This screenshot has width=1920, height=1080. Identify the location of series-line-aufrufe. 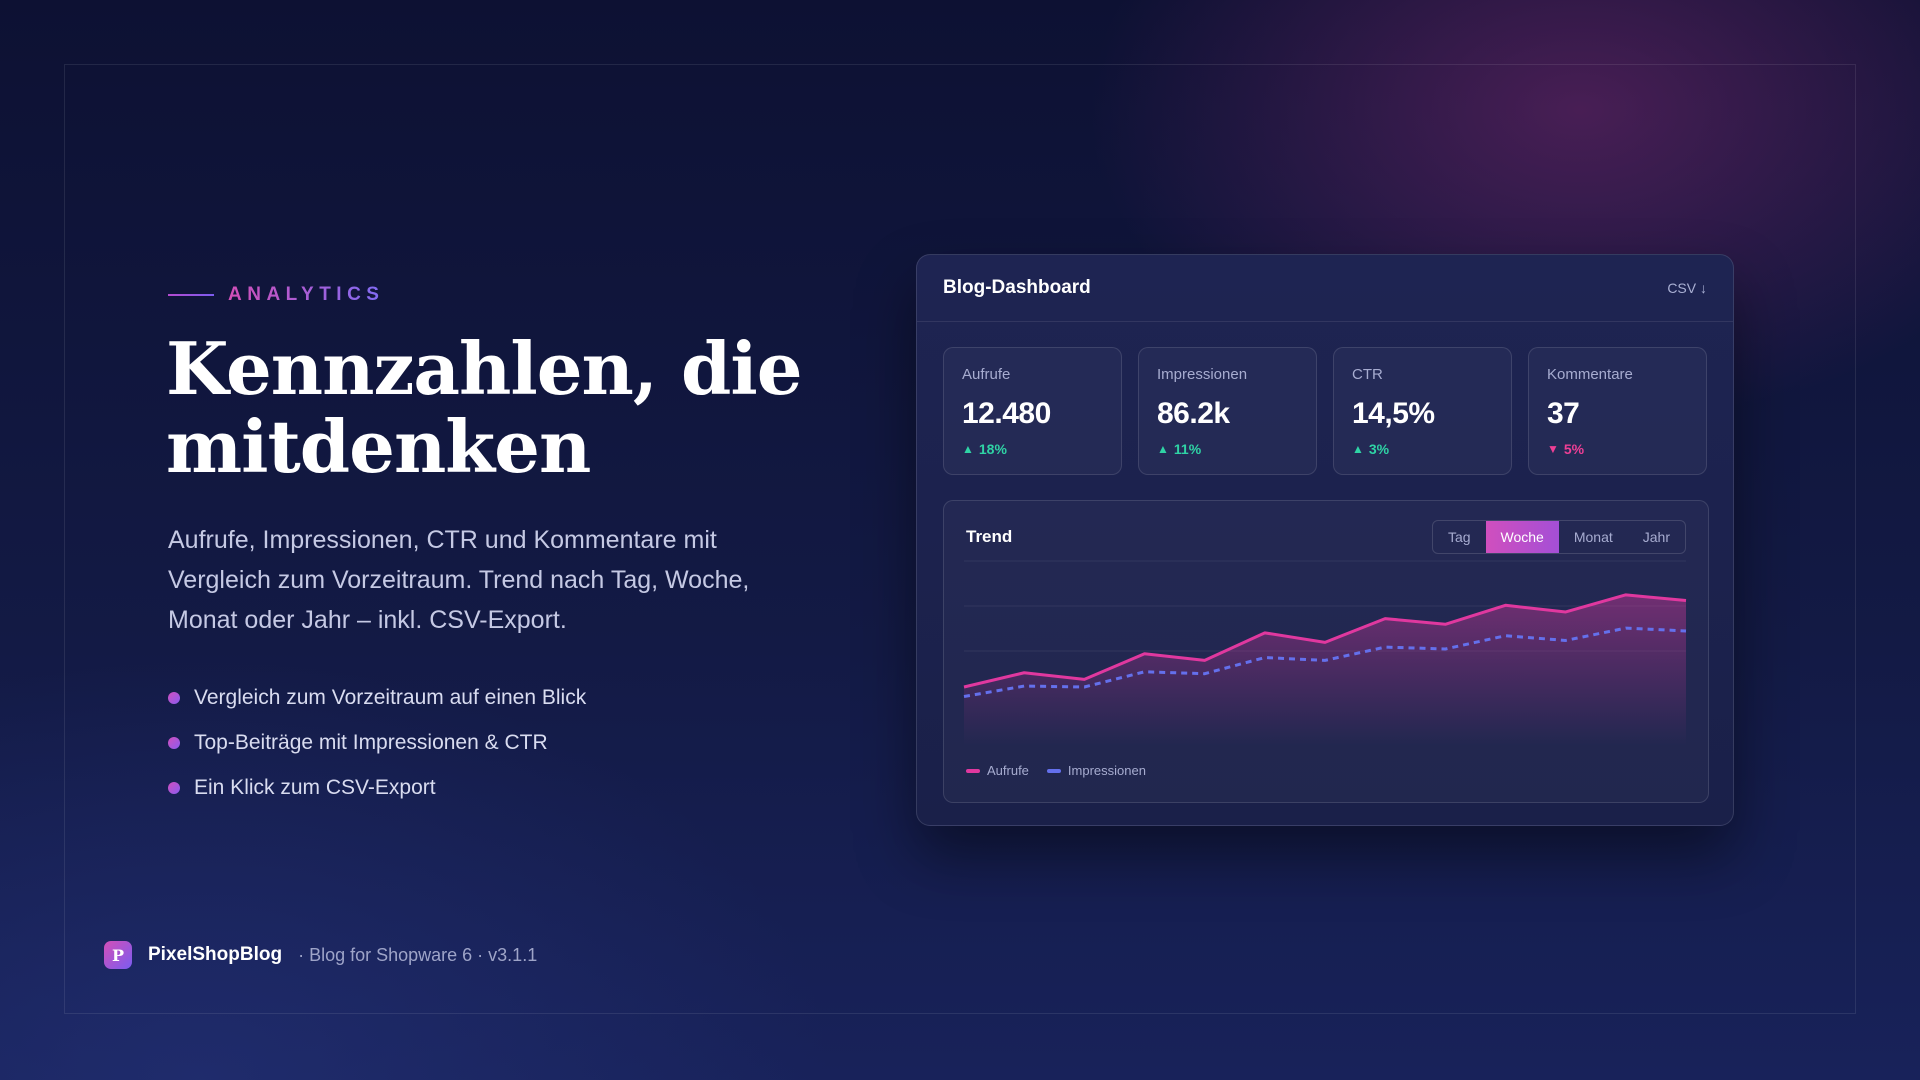
(1325, 641).